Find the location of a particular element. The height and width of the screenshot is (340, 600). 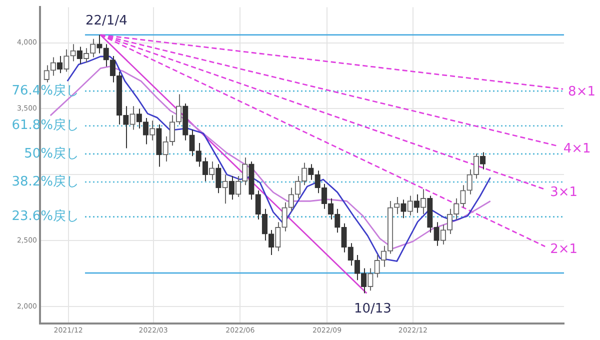

series-label: 4×1 is located at coordinates (577, 149).